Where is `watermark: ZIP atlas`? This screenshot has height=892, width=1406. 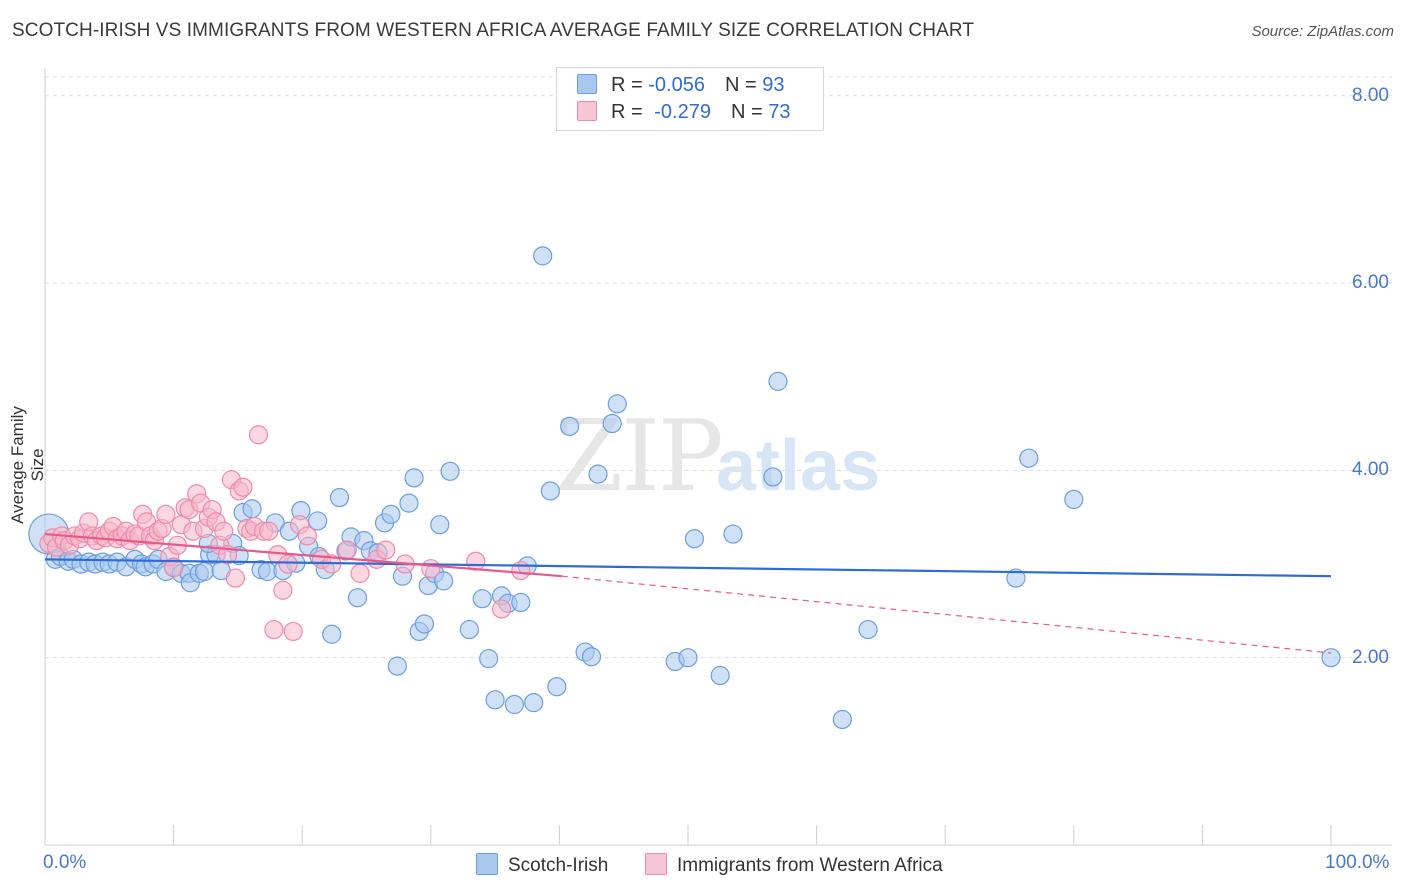
watermark: ZIP atlas is located at coordinates (717, 457).